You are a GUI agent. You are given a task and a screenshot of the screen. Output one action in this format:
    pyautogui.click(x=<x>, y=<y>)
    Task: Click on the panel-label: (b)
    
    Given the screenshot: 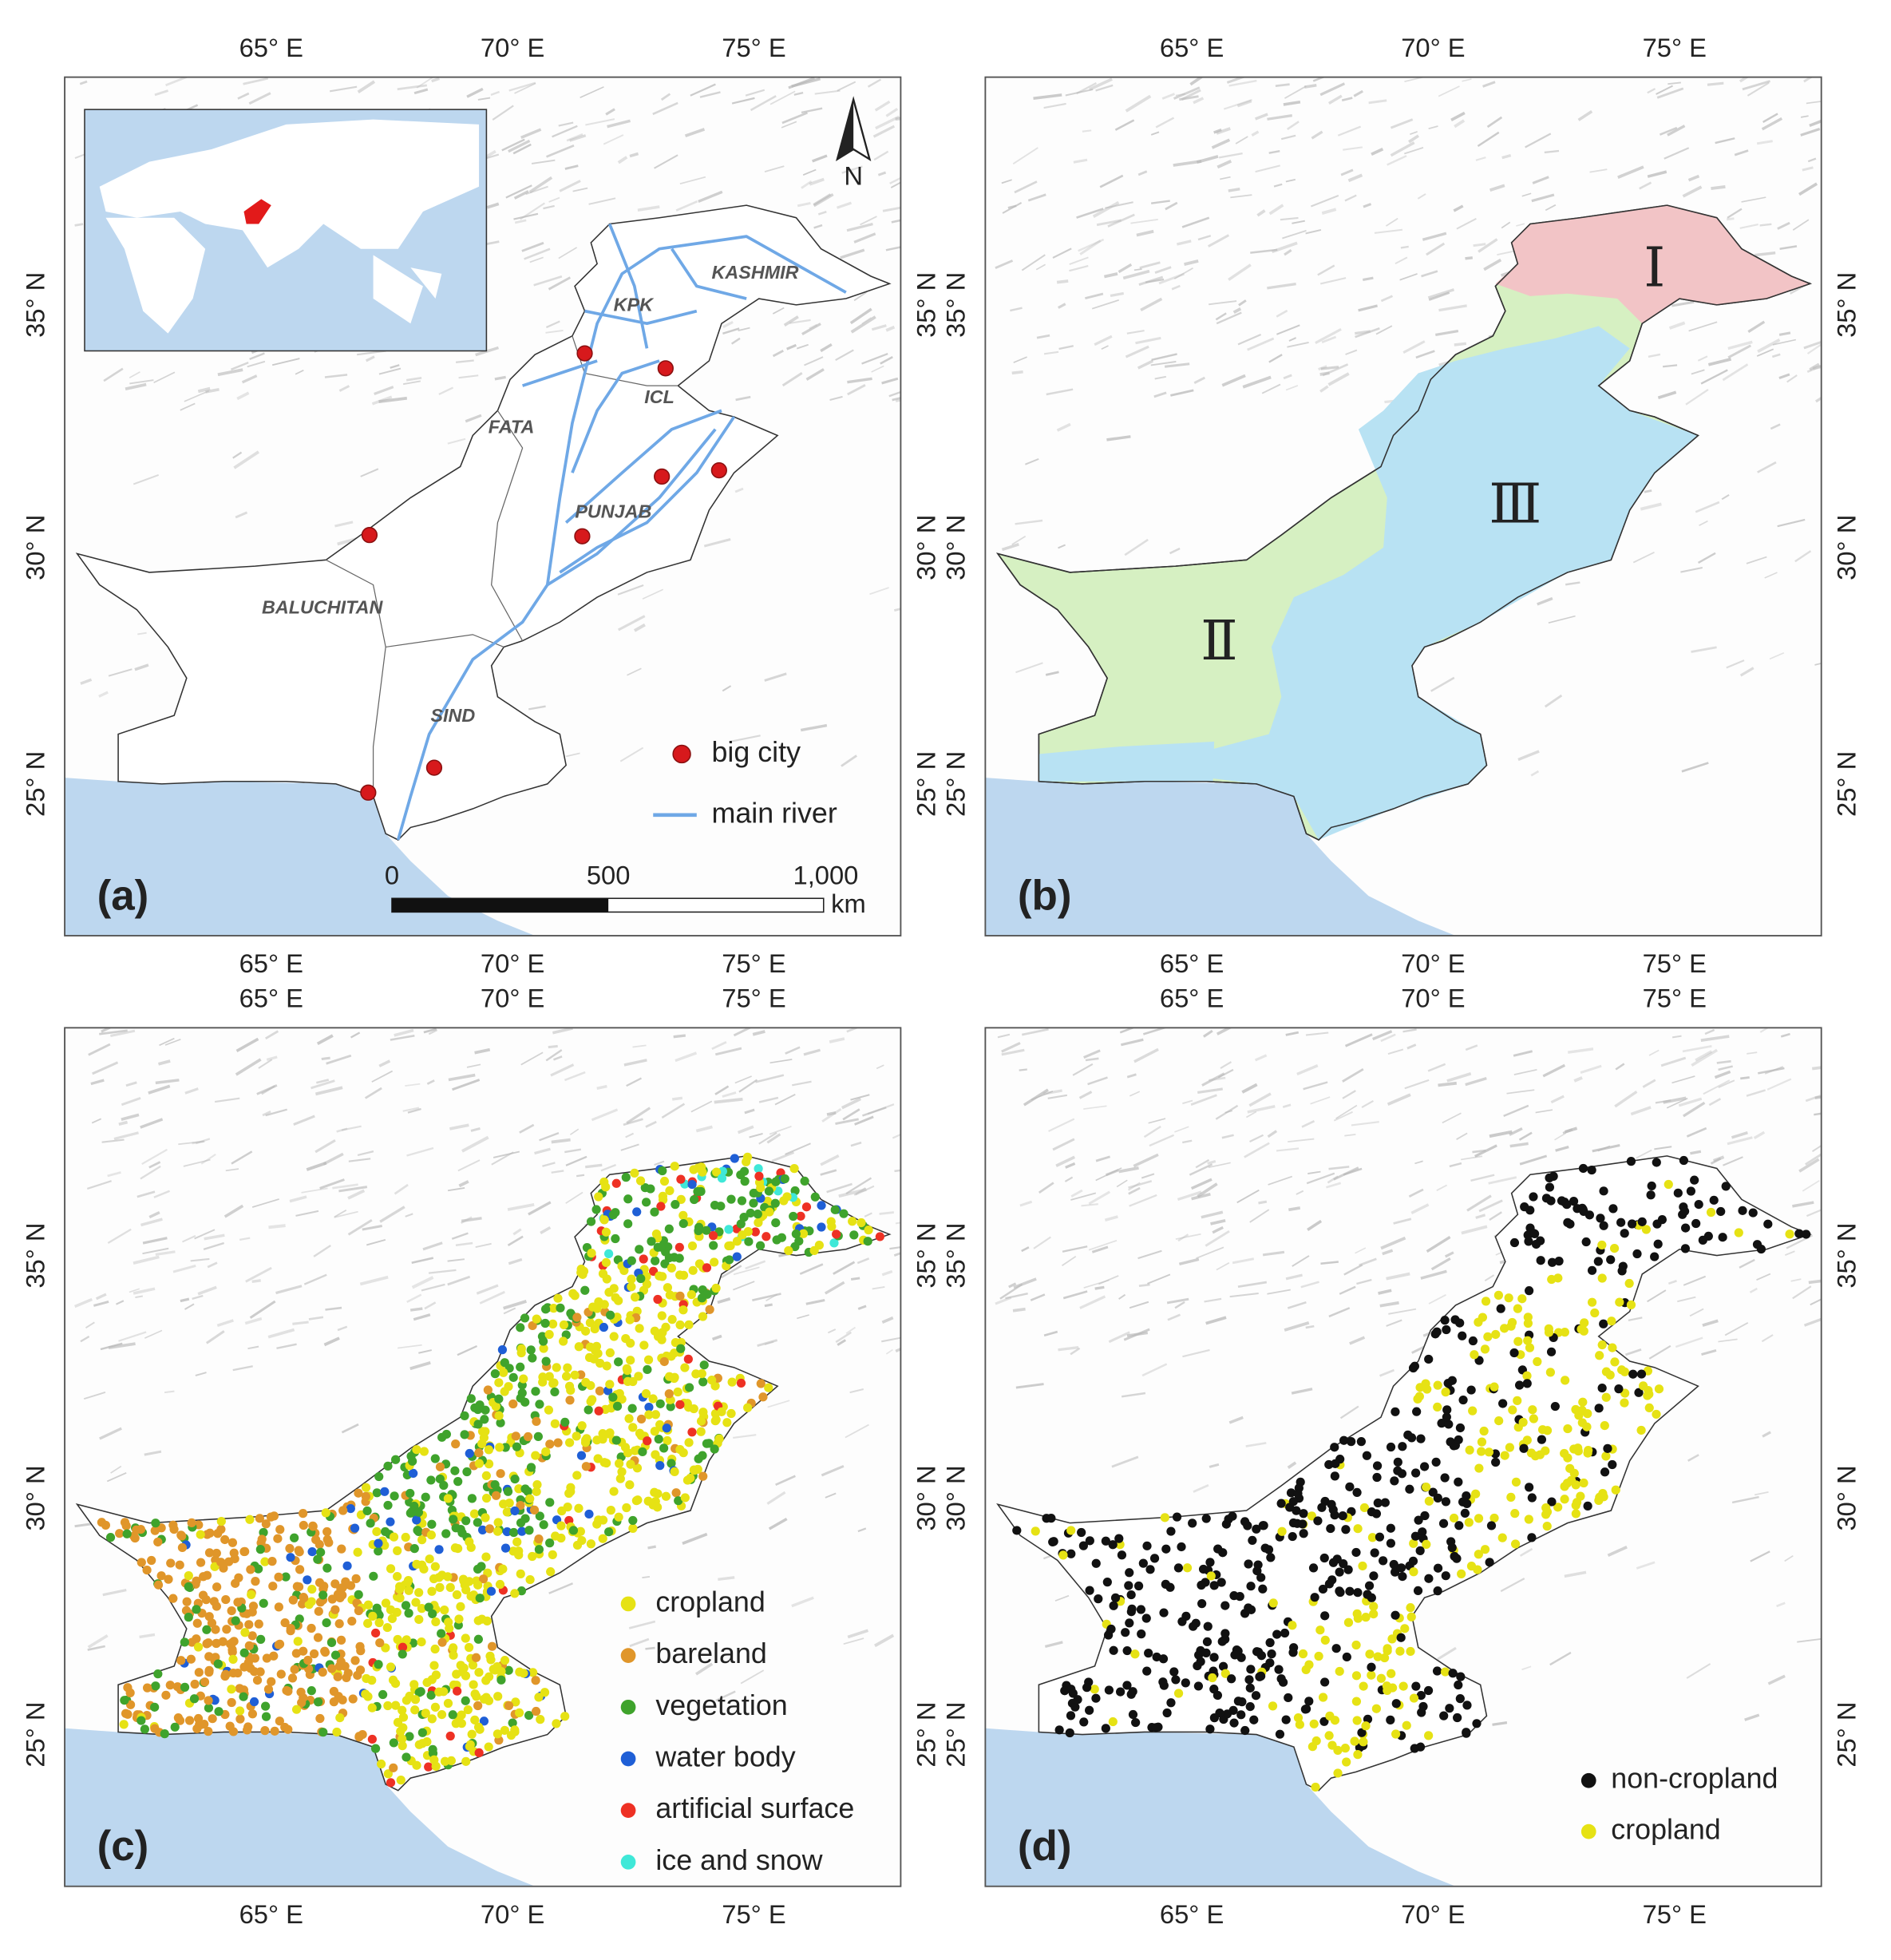 What is the action you would take?
    pyautogui.click(x=1045, y=896)
    